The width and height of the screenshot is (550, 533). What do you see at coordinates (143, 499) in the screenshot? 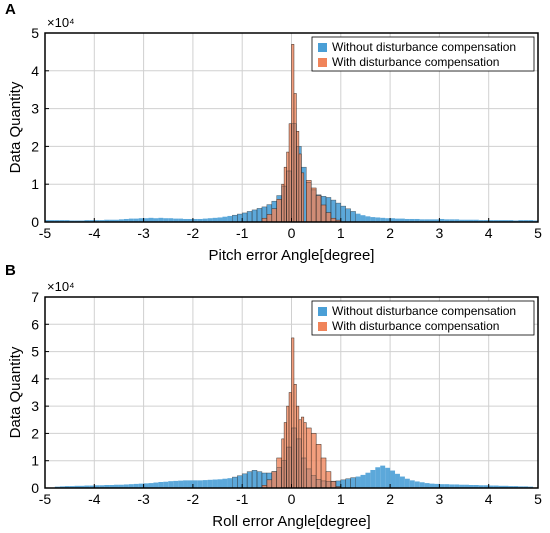
I see `x-tick-label: -3` at bounding box center [143, 499].